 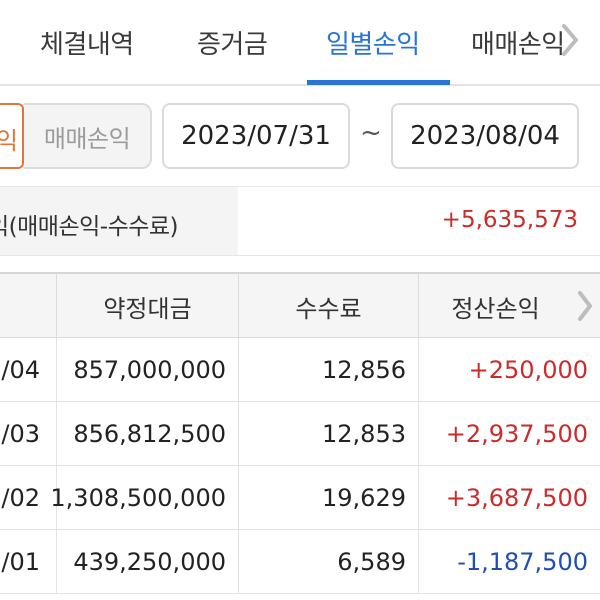 What do you see at coordinates (509, 370) in the screenshot?
I see `row-settlement-pnl: +250,000` at bounding box center [509, 370].